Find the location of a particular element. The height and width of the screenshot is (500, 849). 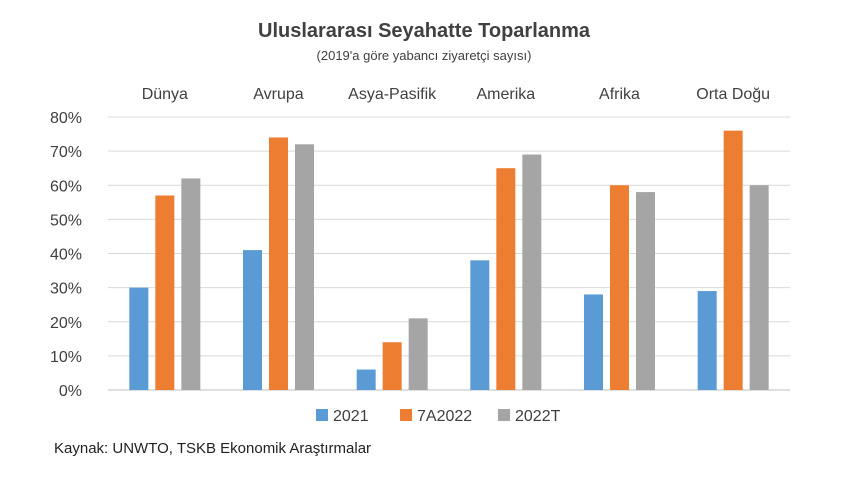

category-label: Dünya is located at coordinates (165, 94).